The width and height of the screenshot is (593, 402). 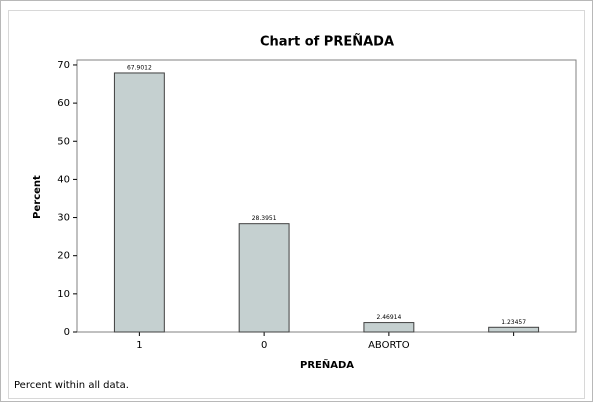 I want to click on y-axis-title: Percent, so click(x=37, y=197).